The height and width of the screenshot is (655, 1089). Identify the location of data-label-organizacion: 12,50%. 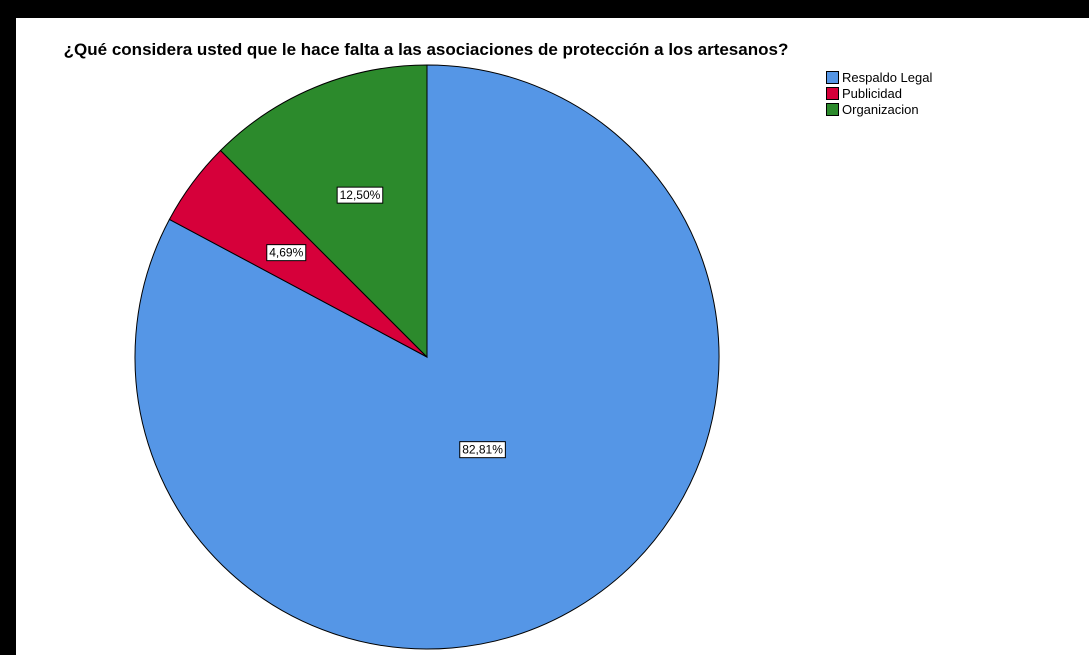
(360, 195).